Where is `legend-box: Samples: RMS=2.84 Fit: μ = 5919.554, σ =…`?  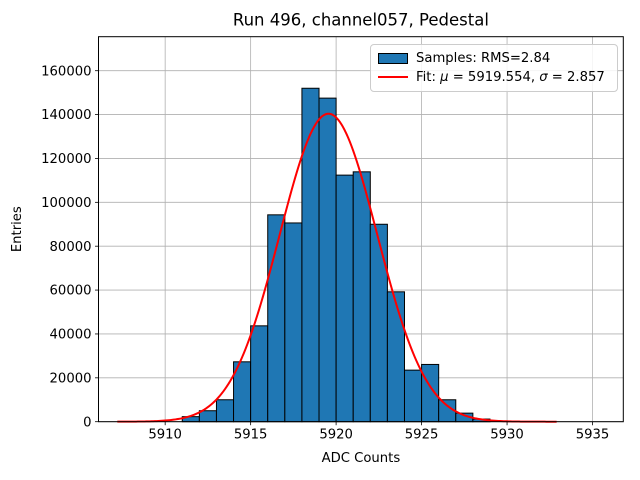
legend-box: Samples: RMS=2.84 Fit: μ = 5919.554, σ =… is located at coordinates (494, 68).